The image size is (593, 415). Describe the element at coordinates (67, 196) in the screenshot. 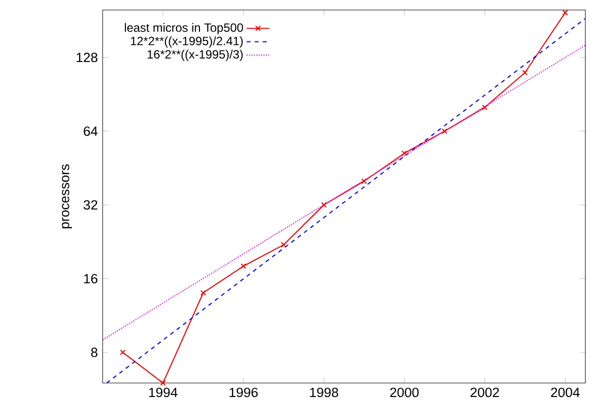

I see `y-axis-title: processors` at that location.